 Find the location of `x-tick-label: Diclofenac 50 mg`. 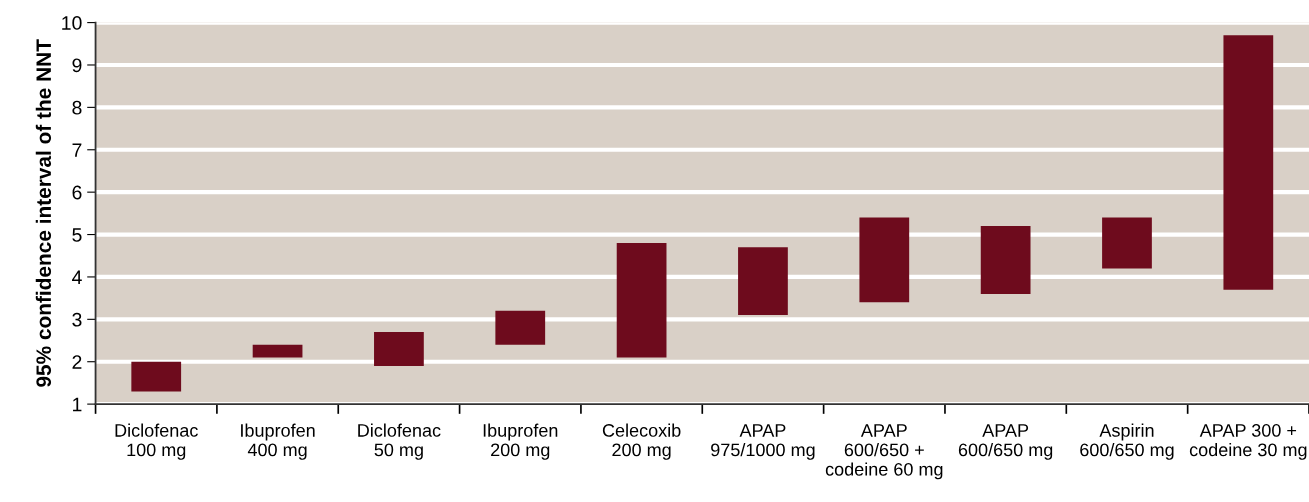

x-tick-label: Diclofenac 50 mg is located at coordinates (399, 441).